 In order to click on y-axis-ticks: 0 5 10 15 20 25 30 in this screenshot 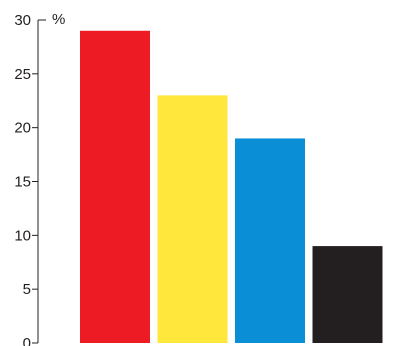, I will do `click(26, 179)`.